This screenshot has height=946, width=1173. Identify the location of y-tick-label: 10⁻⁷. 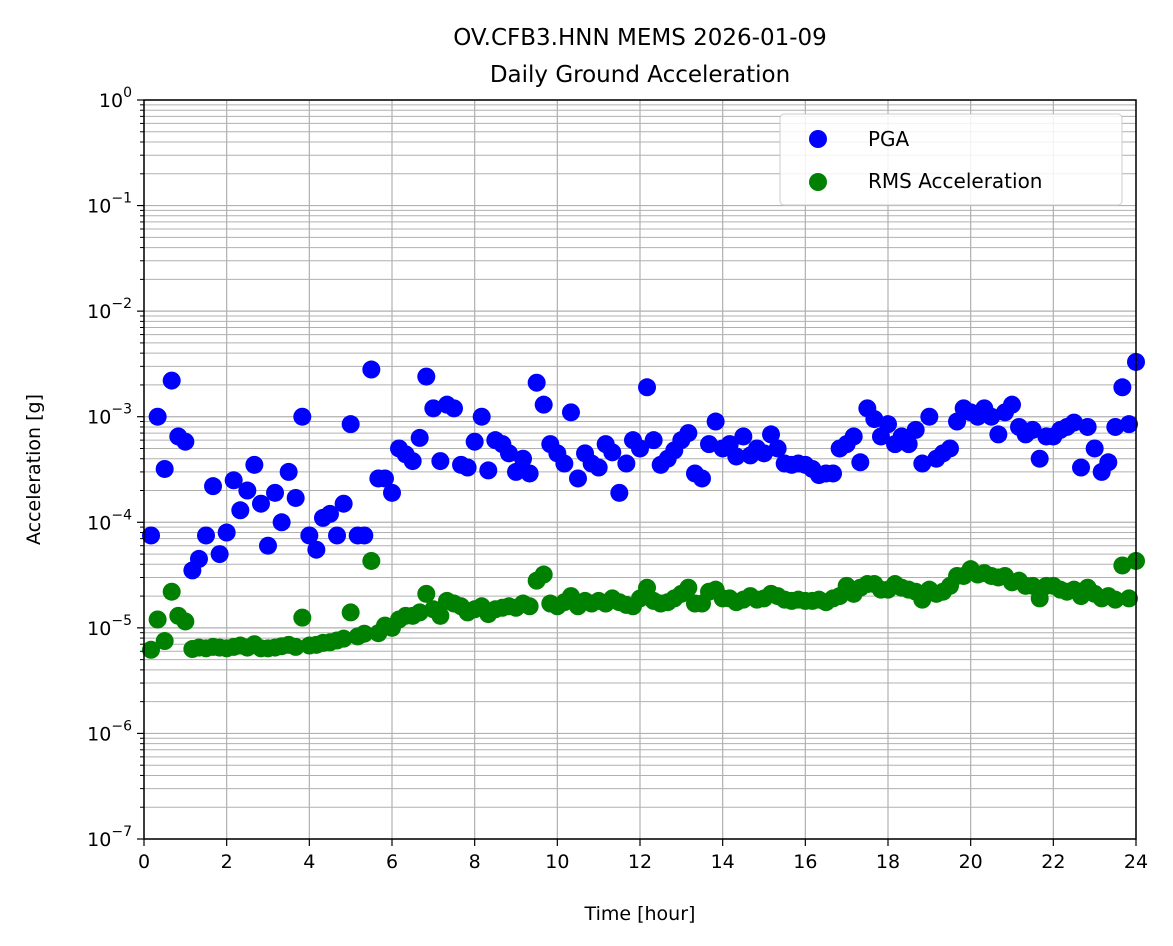
(109, 837).